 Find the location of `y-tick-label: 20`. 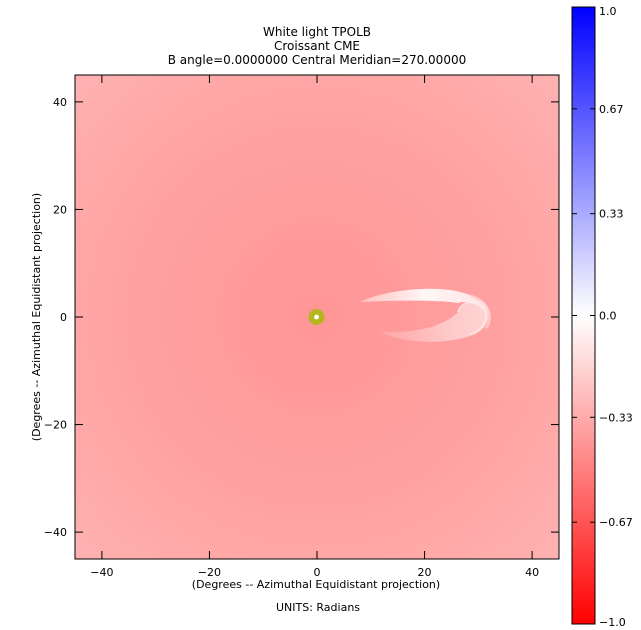

y-tick-label: 20 is located at coordinates (60, 209).